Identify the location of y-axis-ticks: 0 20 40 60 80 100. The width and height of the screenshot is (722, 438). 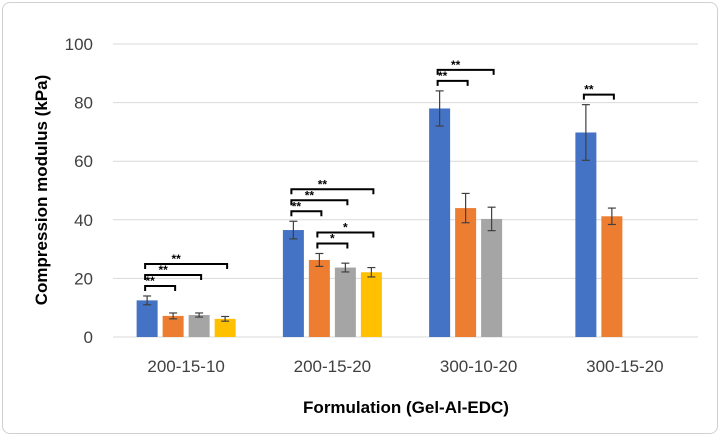
(79, 191).